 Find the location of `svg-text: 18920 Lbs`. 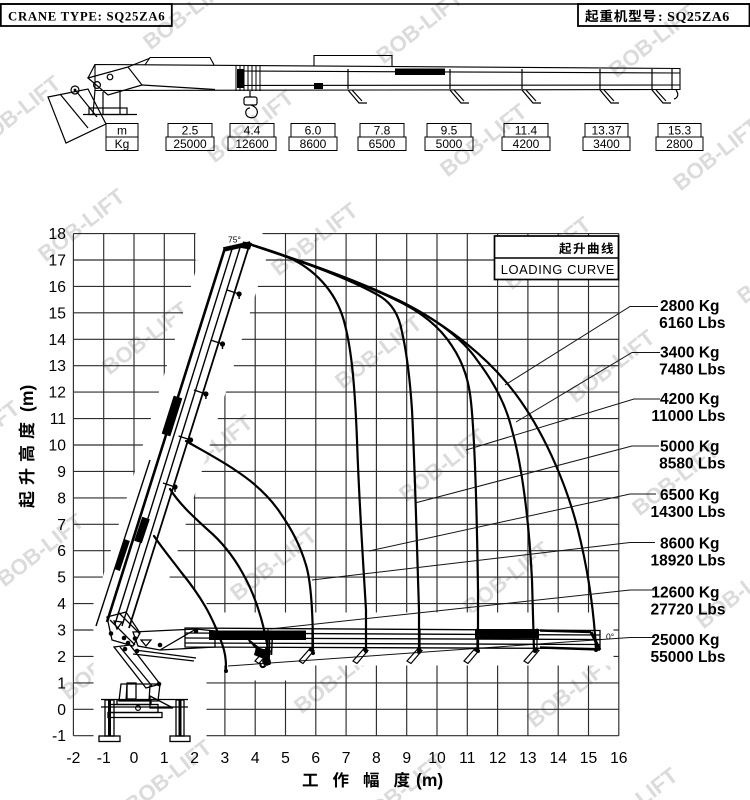

svg-text: 18920 Lbs is located at coordinates (688, 561).